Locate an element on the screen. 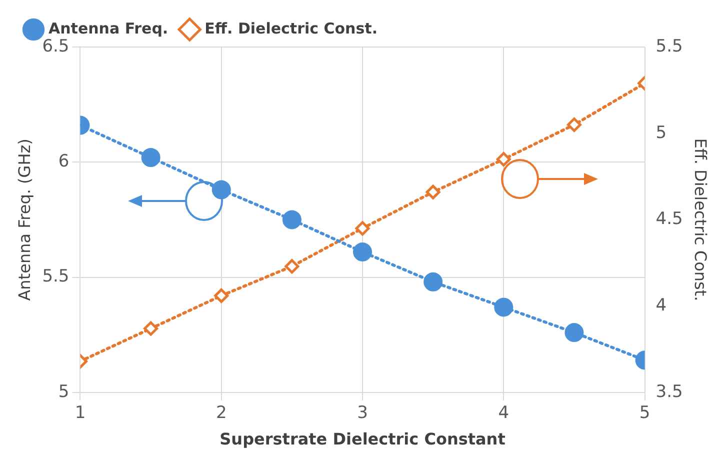 The height and width of the screenshot is (466, 725). x-axis-title: Superstrate Dielectric Constant is located at coordinates (363, 439).